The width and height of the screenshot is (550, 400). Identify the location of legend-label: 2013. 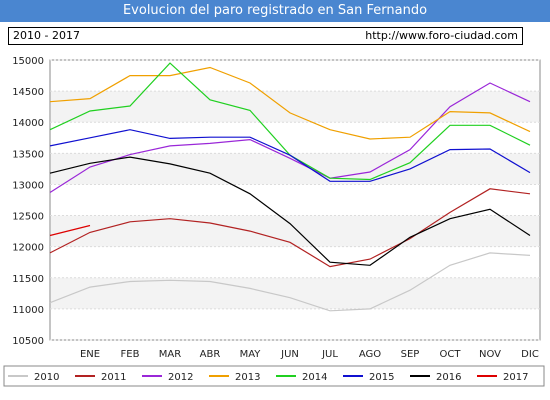
(247, 377).